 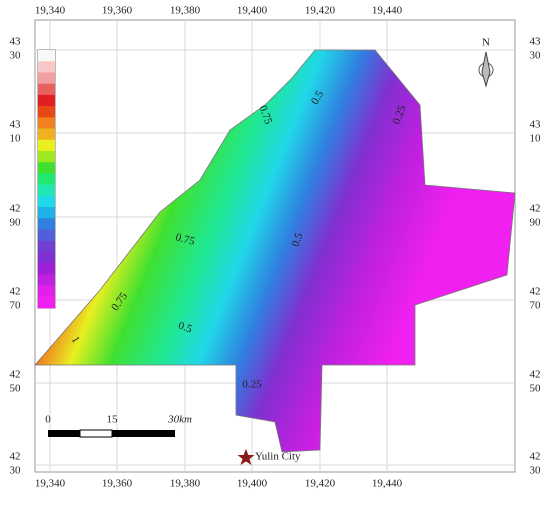 I want to click on y-label-left: 90, so click(x=16, y=223).